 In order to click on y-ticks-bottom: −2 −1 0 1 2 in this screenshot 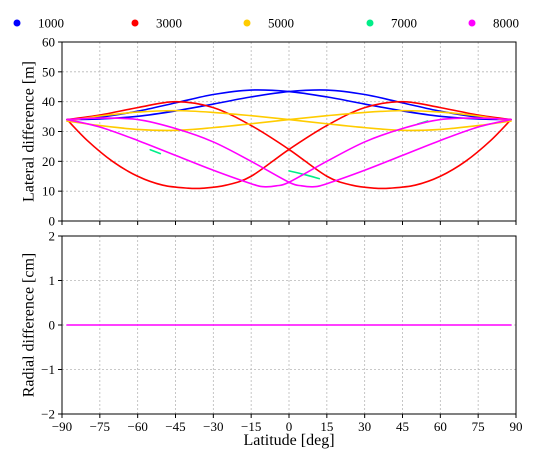, I will do `click(51, 325)`.